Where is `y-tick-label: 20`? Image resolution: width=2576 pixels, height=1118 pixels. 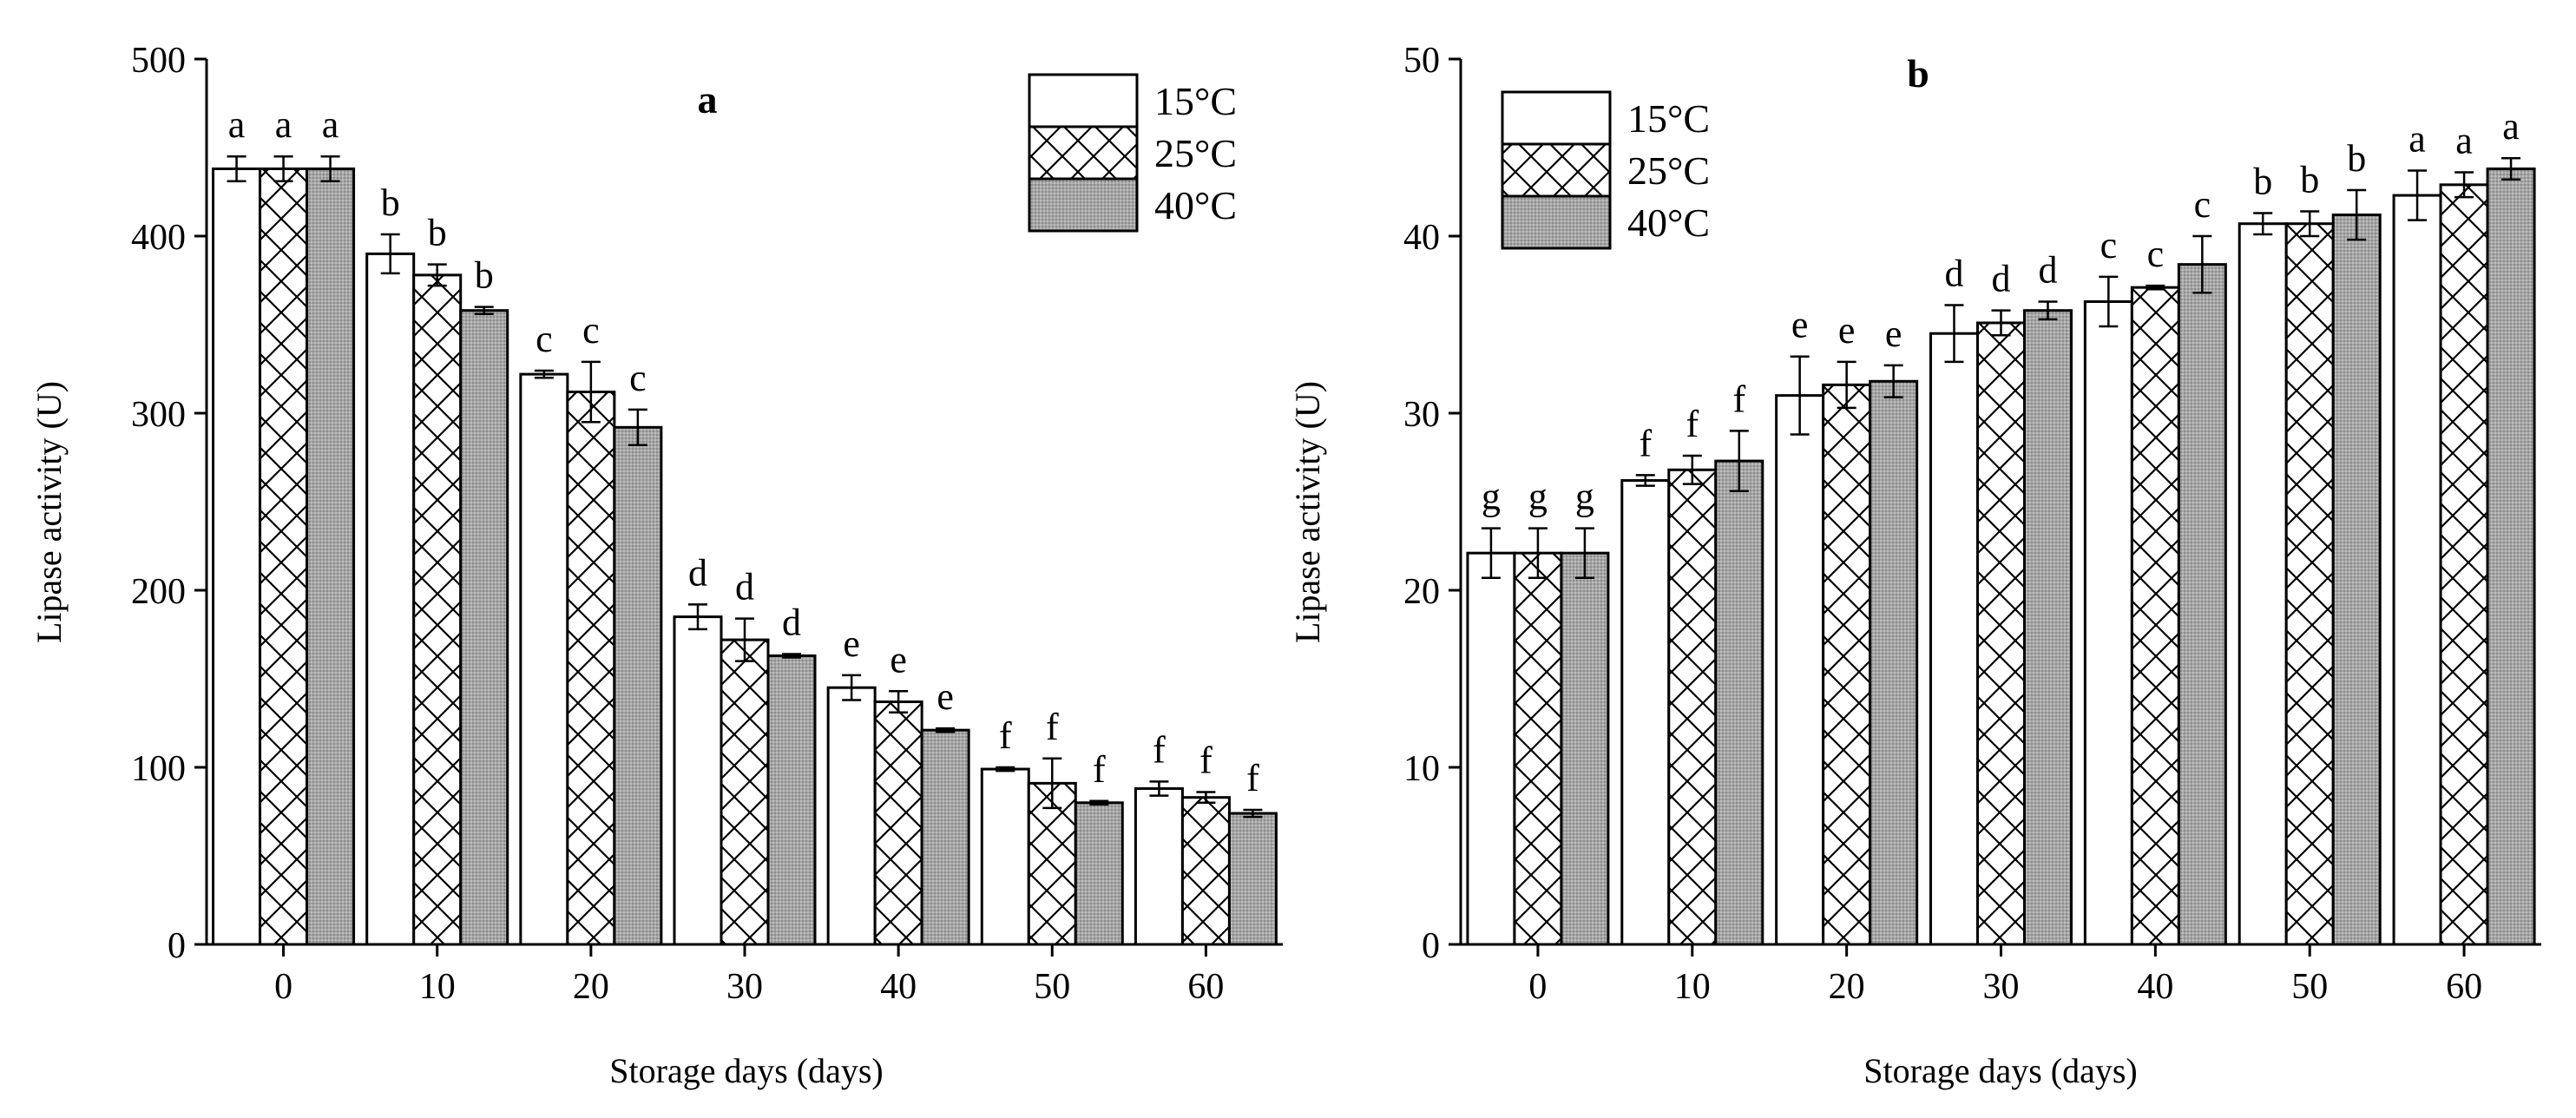
y-tick-label: 20 is located at coordinates (1421, 592).